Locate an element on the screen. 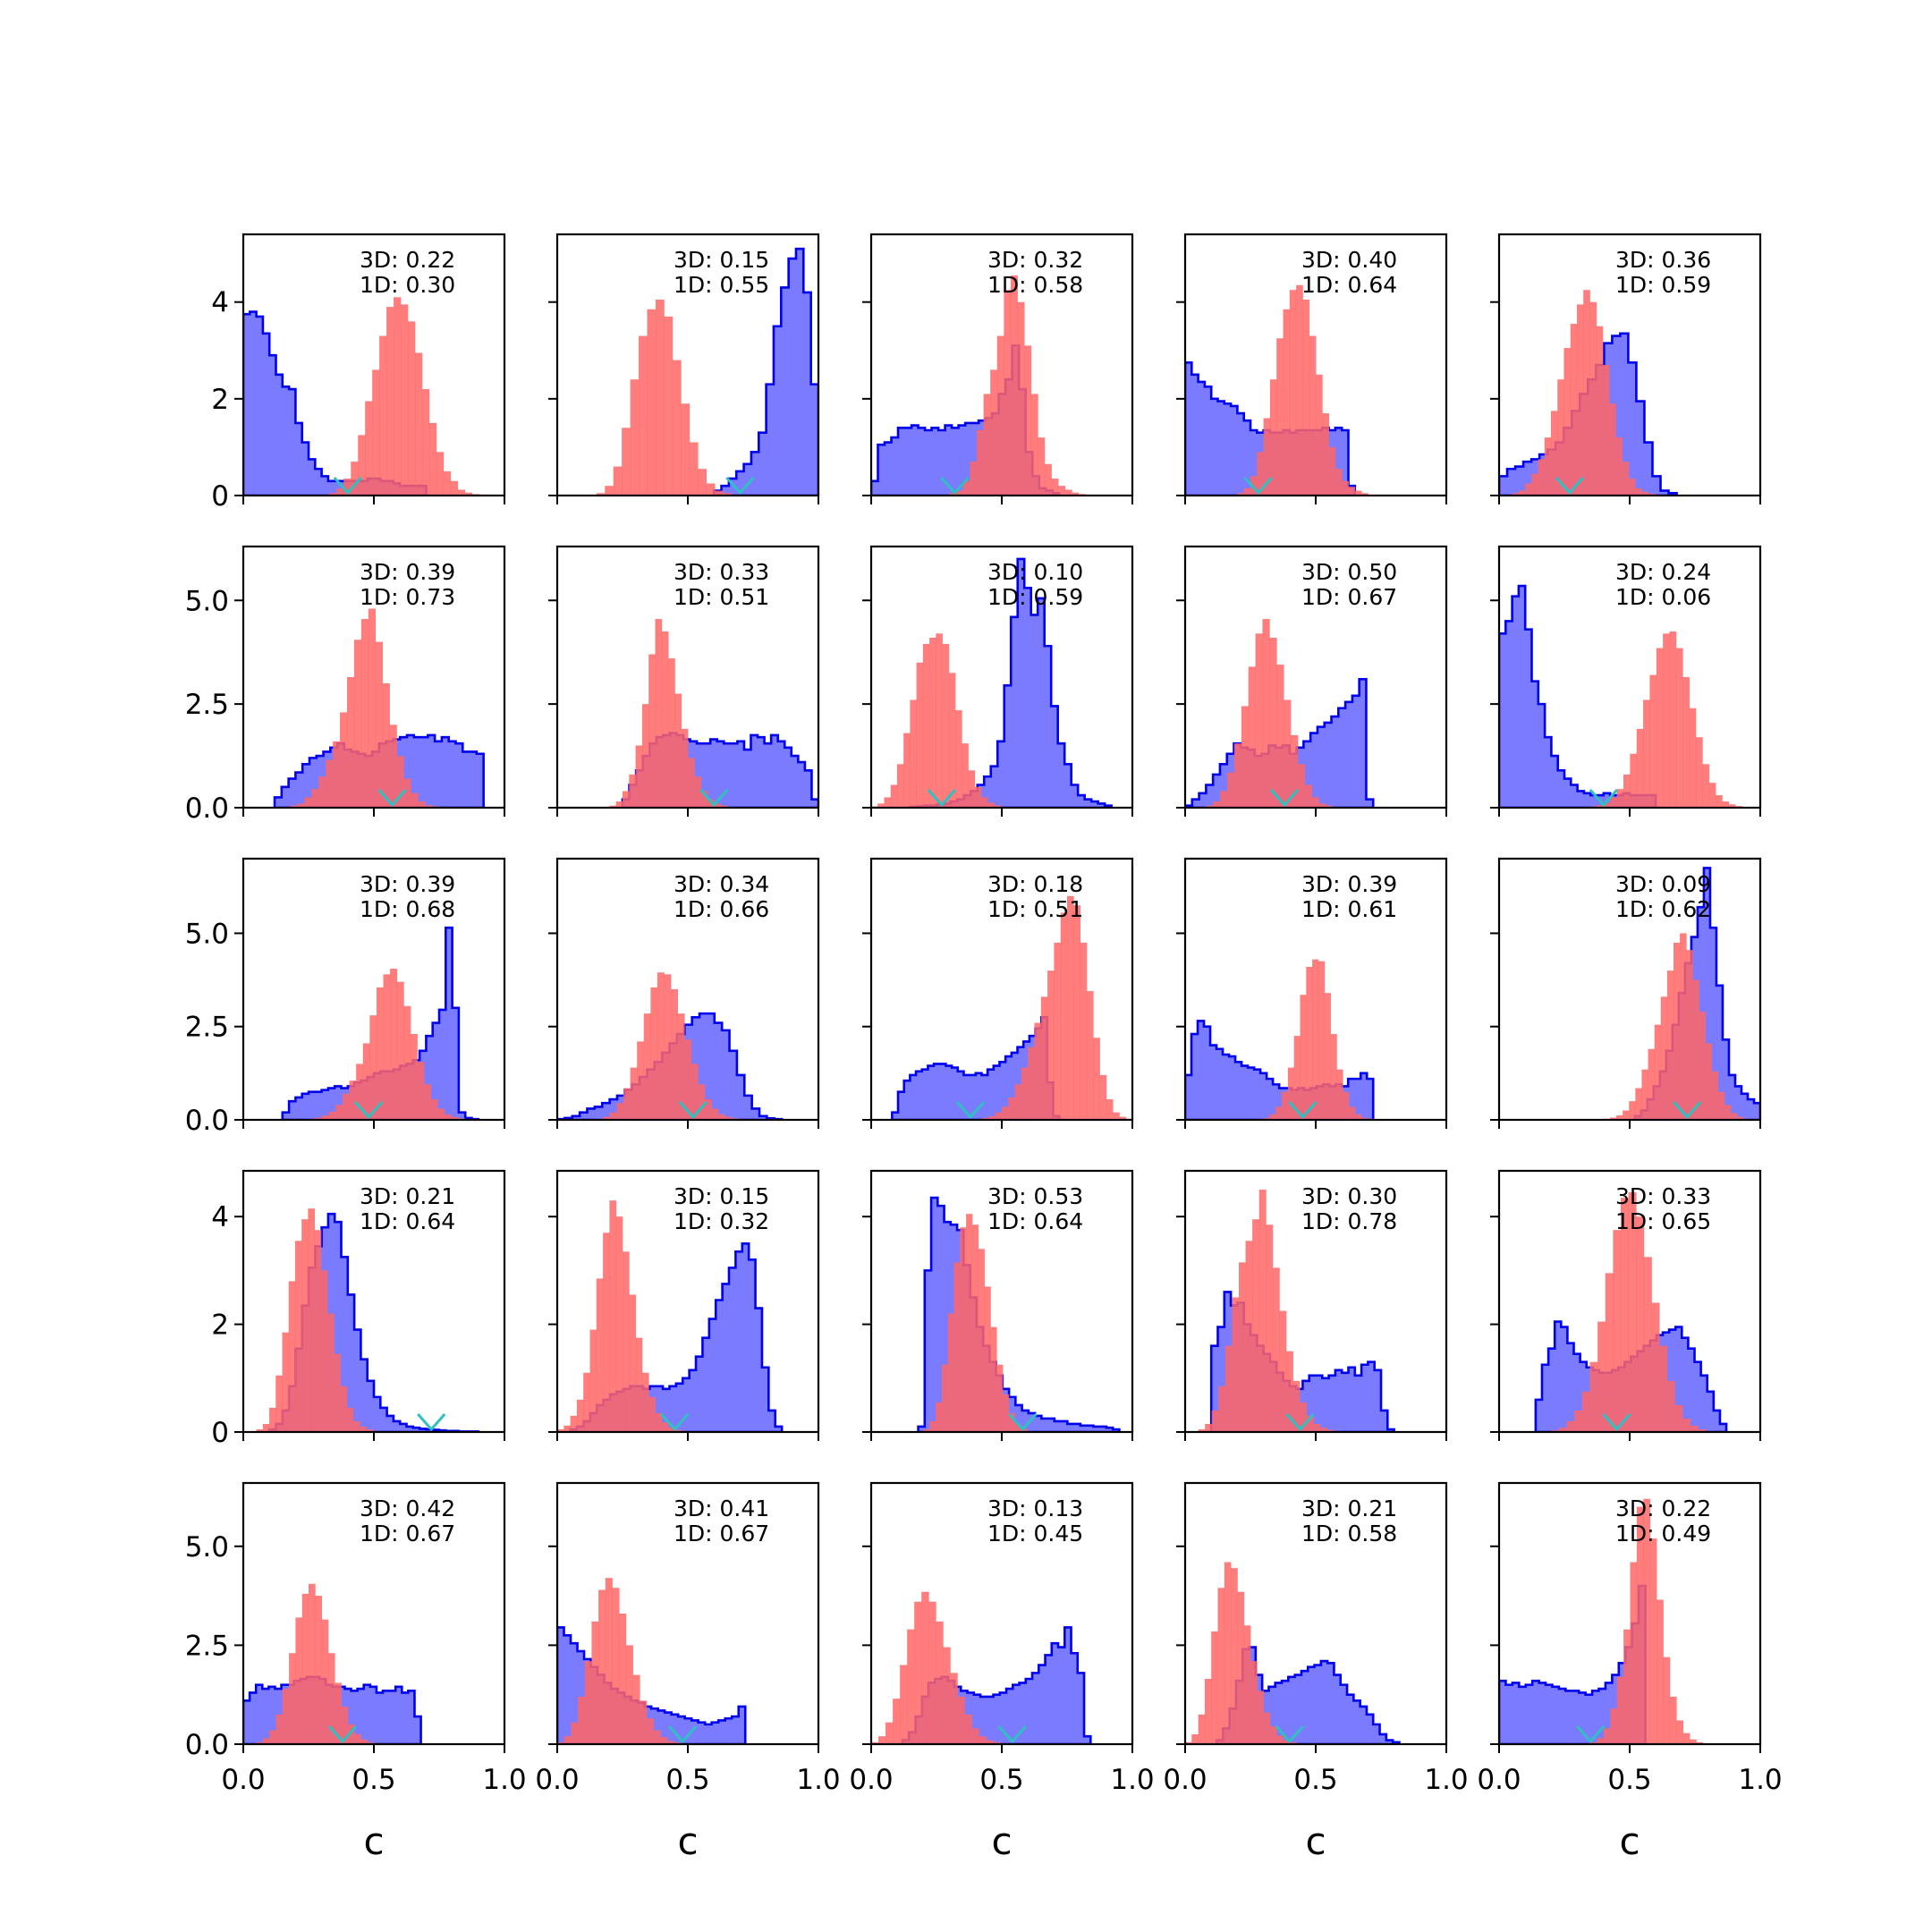  annotation-text: 1D: 0.68 is located at coordinates (407, 909).